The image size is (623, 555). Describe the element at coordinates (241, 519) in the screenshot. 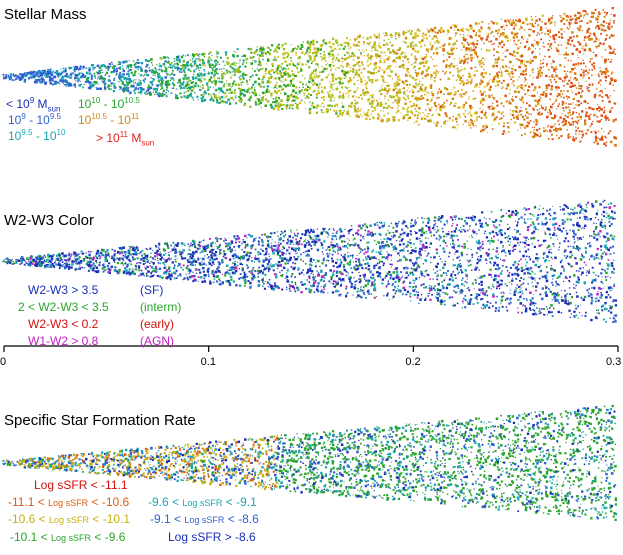

I see `legend-text: < -8.6` at that location.